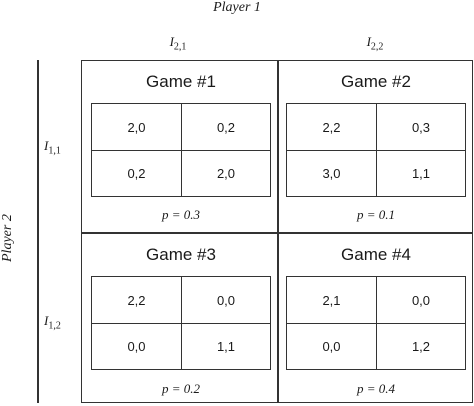  What do you see at coordinates (52, 322) in the screenshot?
I see `row-label-i12: I1,2` at bounding box center [52, 322].